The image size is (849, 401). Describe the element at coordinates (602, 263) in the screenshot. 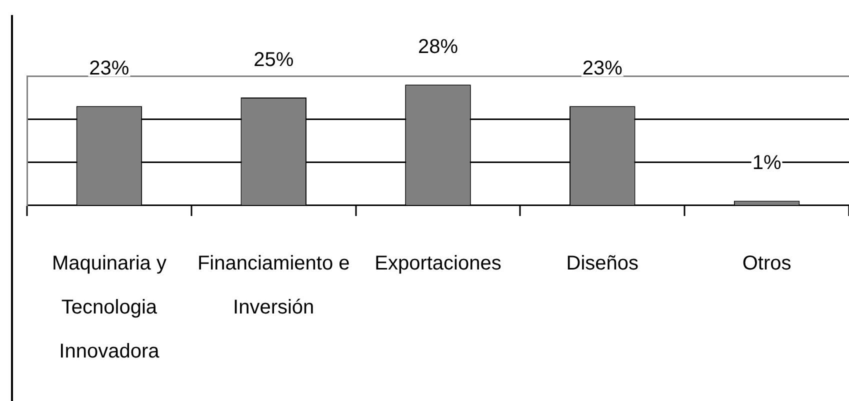

I see `x-tick-label: Diseños` at that location.